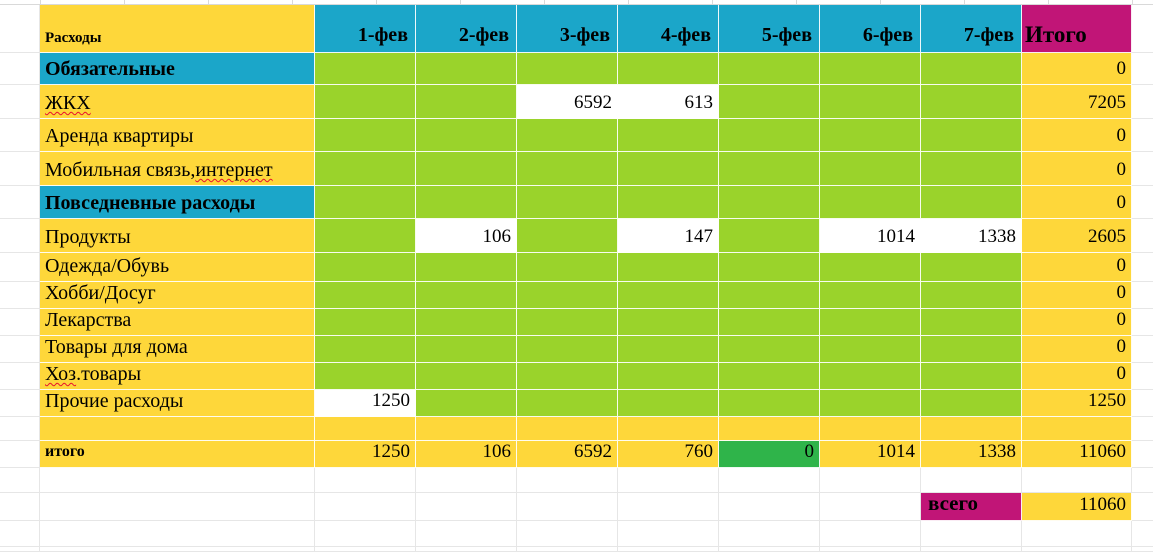  What do you see at coordinates (971, 236) in the screenshot?
I see `day-cell: 1338` at bounding box center [971, 236].